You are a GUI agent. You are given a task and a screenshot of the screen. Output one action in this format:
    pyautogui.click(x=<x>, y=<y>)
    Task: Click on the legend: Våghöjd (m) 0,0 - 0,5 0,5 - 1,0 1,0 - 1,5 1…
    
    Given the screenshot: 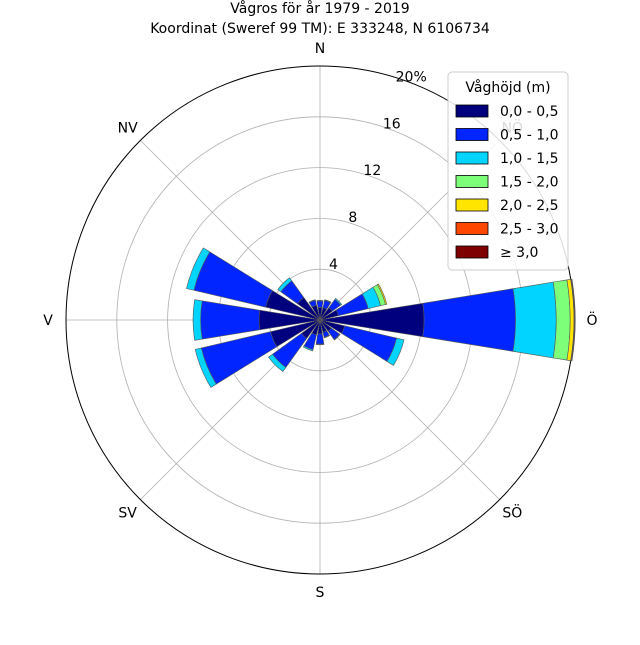 What is the action you would take?
    pyautogui.click(x=508, y=171)
    